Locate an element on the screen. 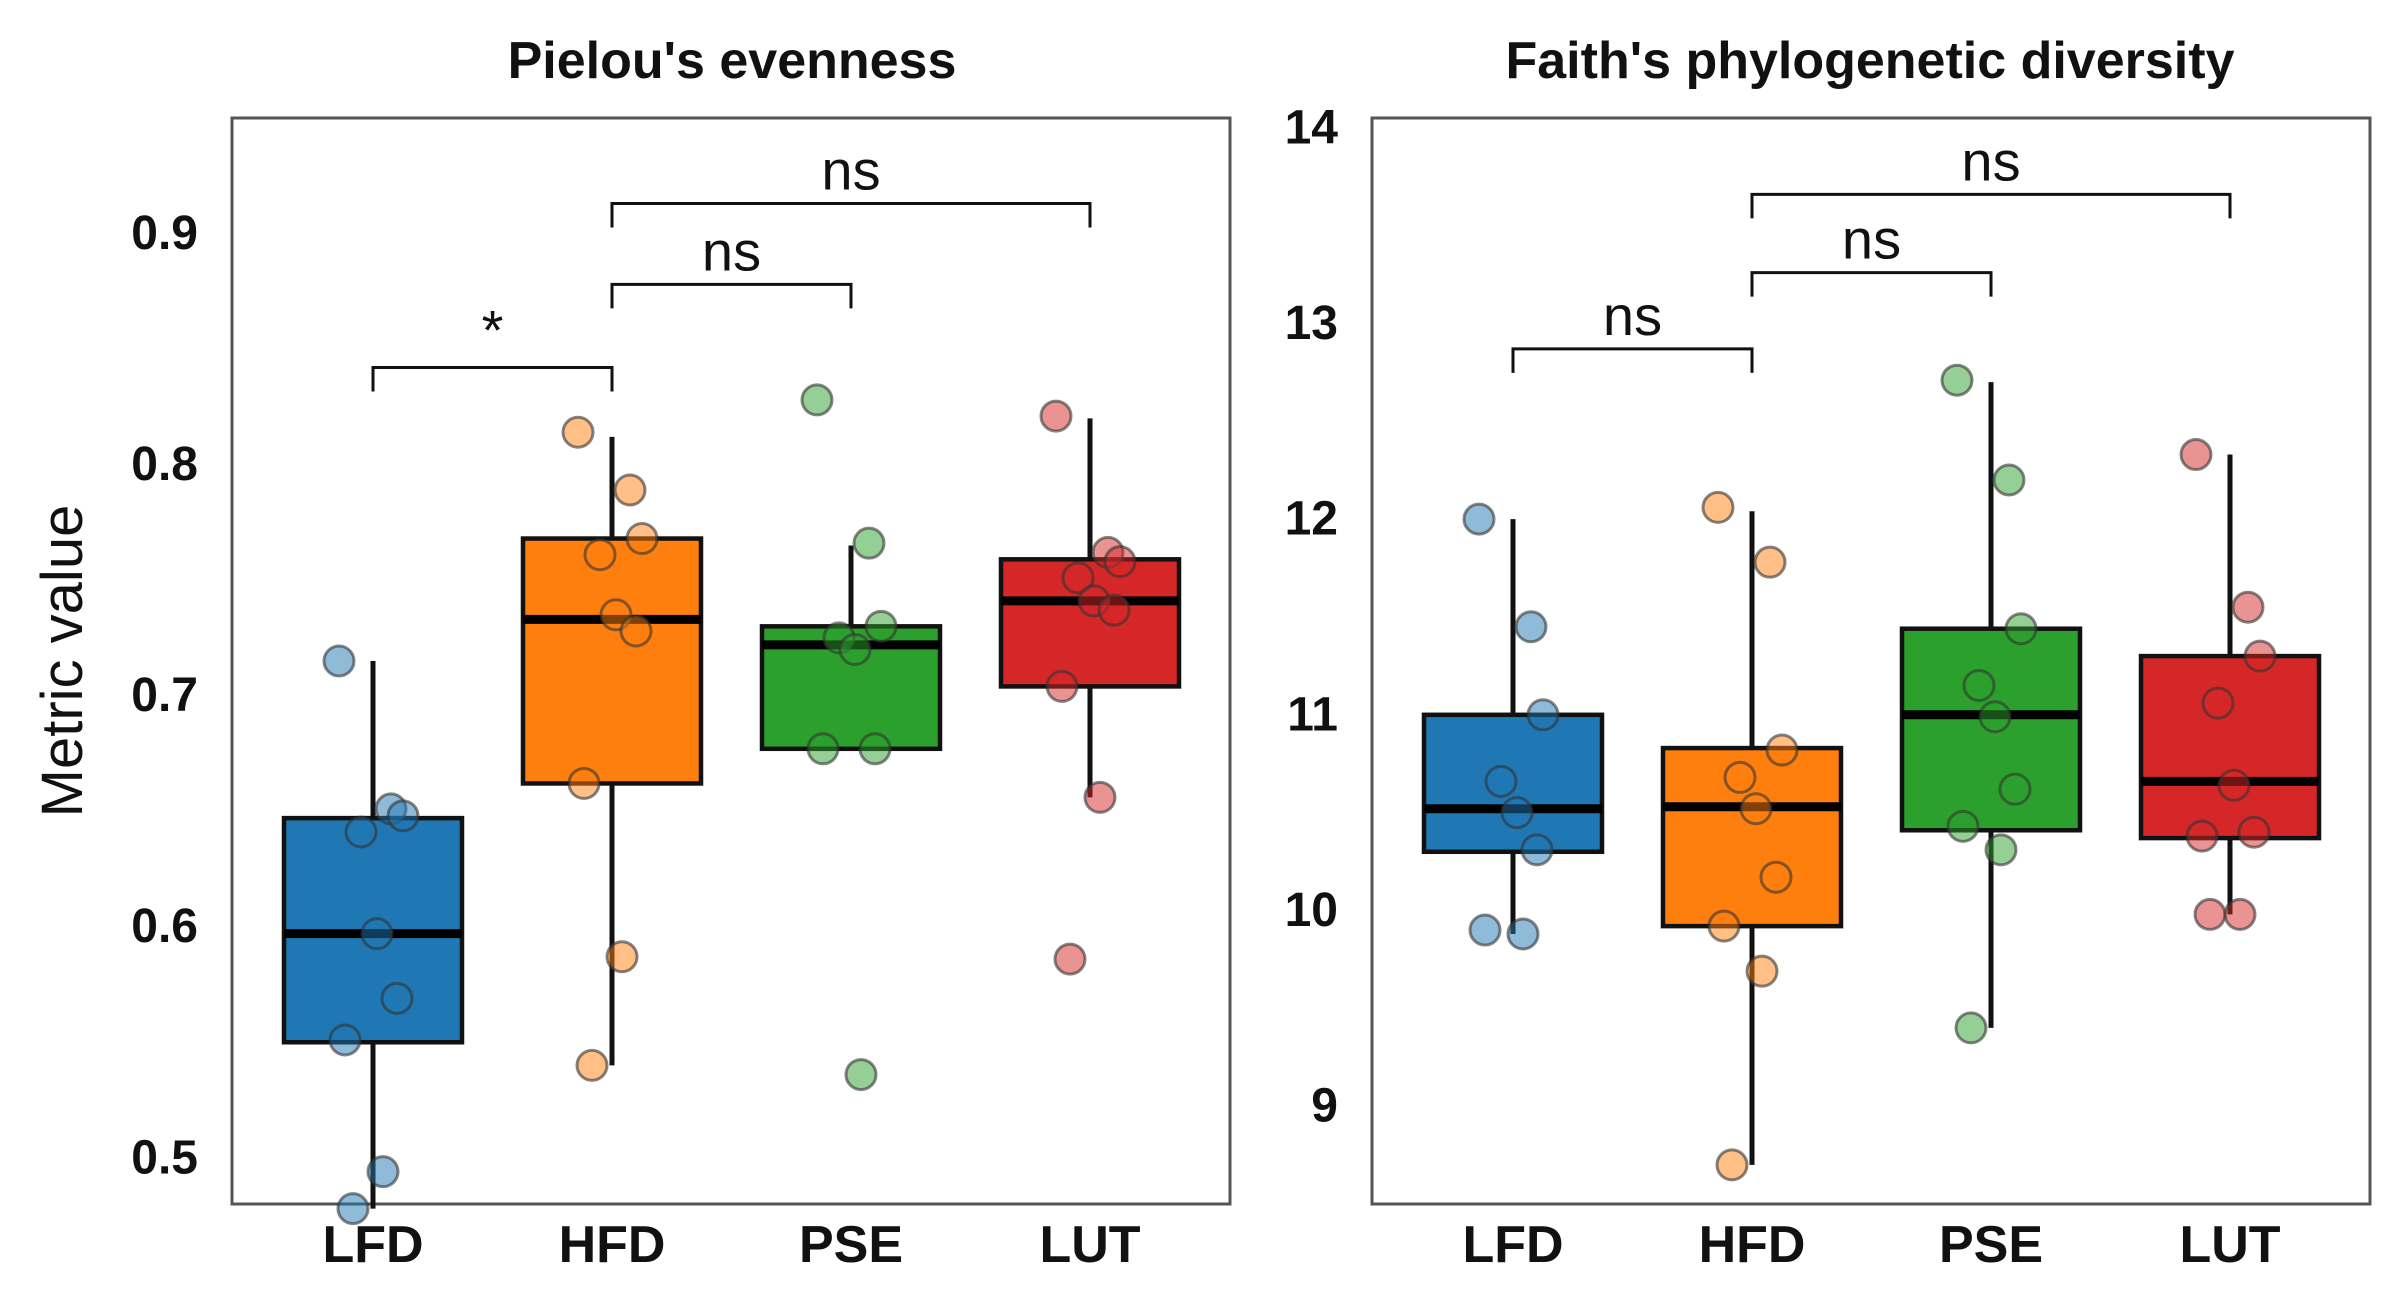  significance-brackets: * ns ns is located at coordinates (731, 265).